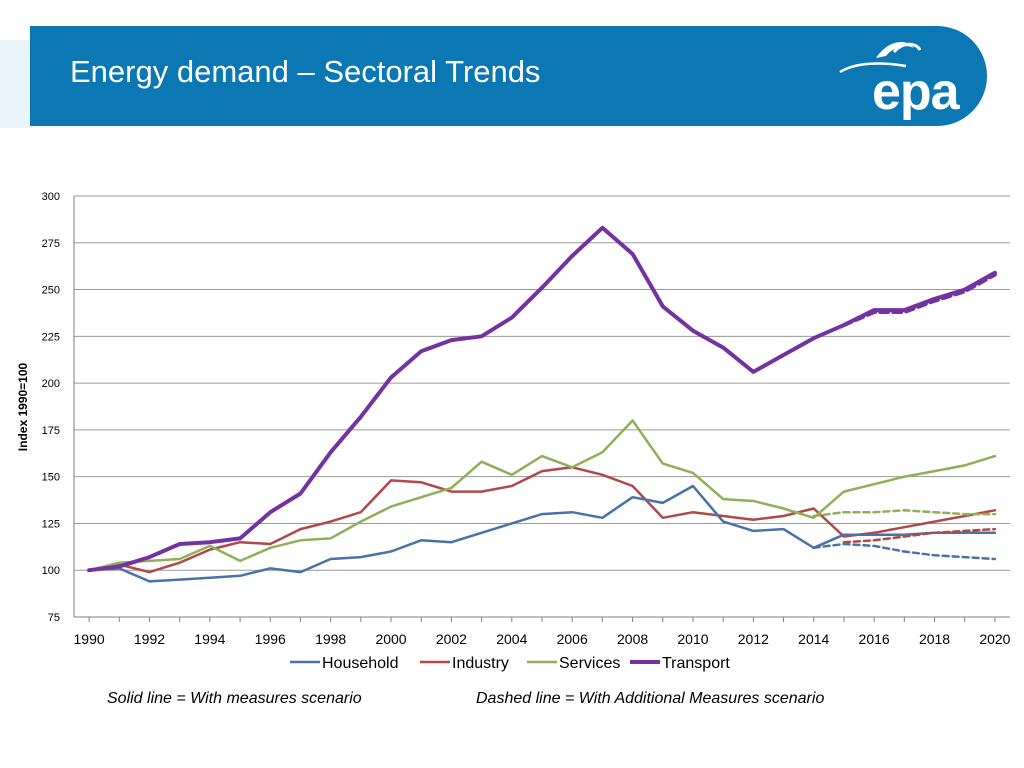 This screenshot has height=768, width=1024. What do you see at coordinates (696, 663) in the screenshot?
I see `legend-label: Transport` at bounding box center [696, 663].